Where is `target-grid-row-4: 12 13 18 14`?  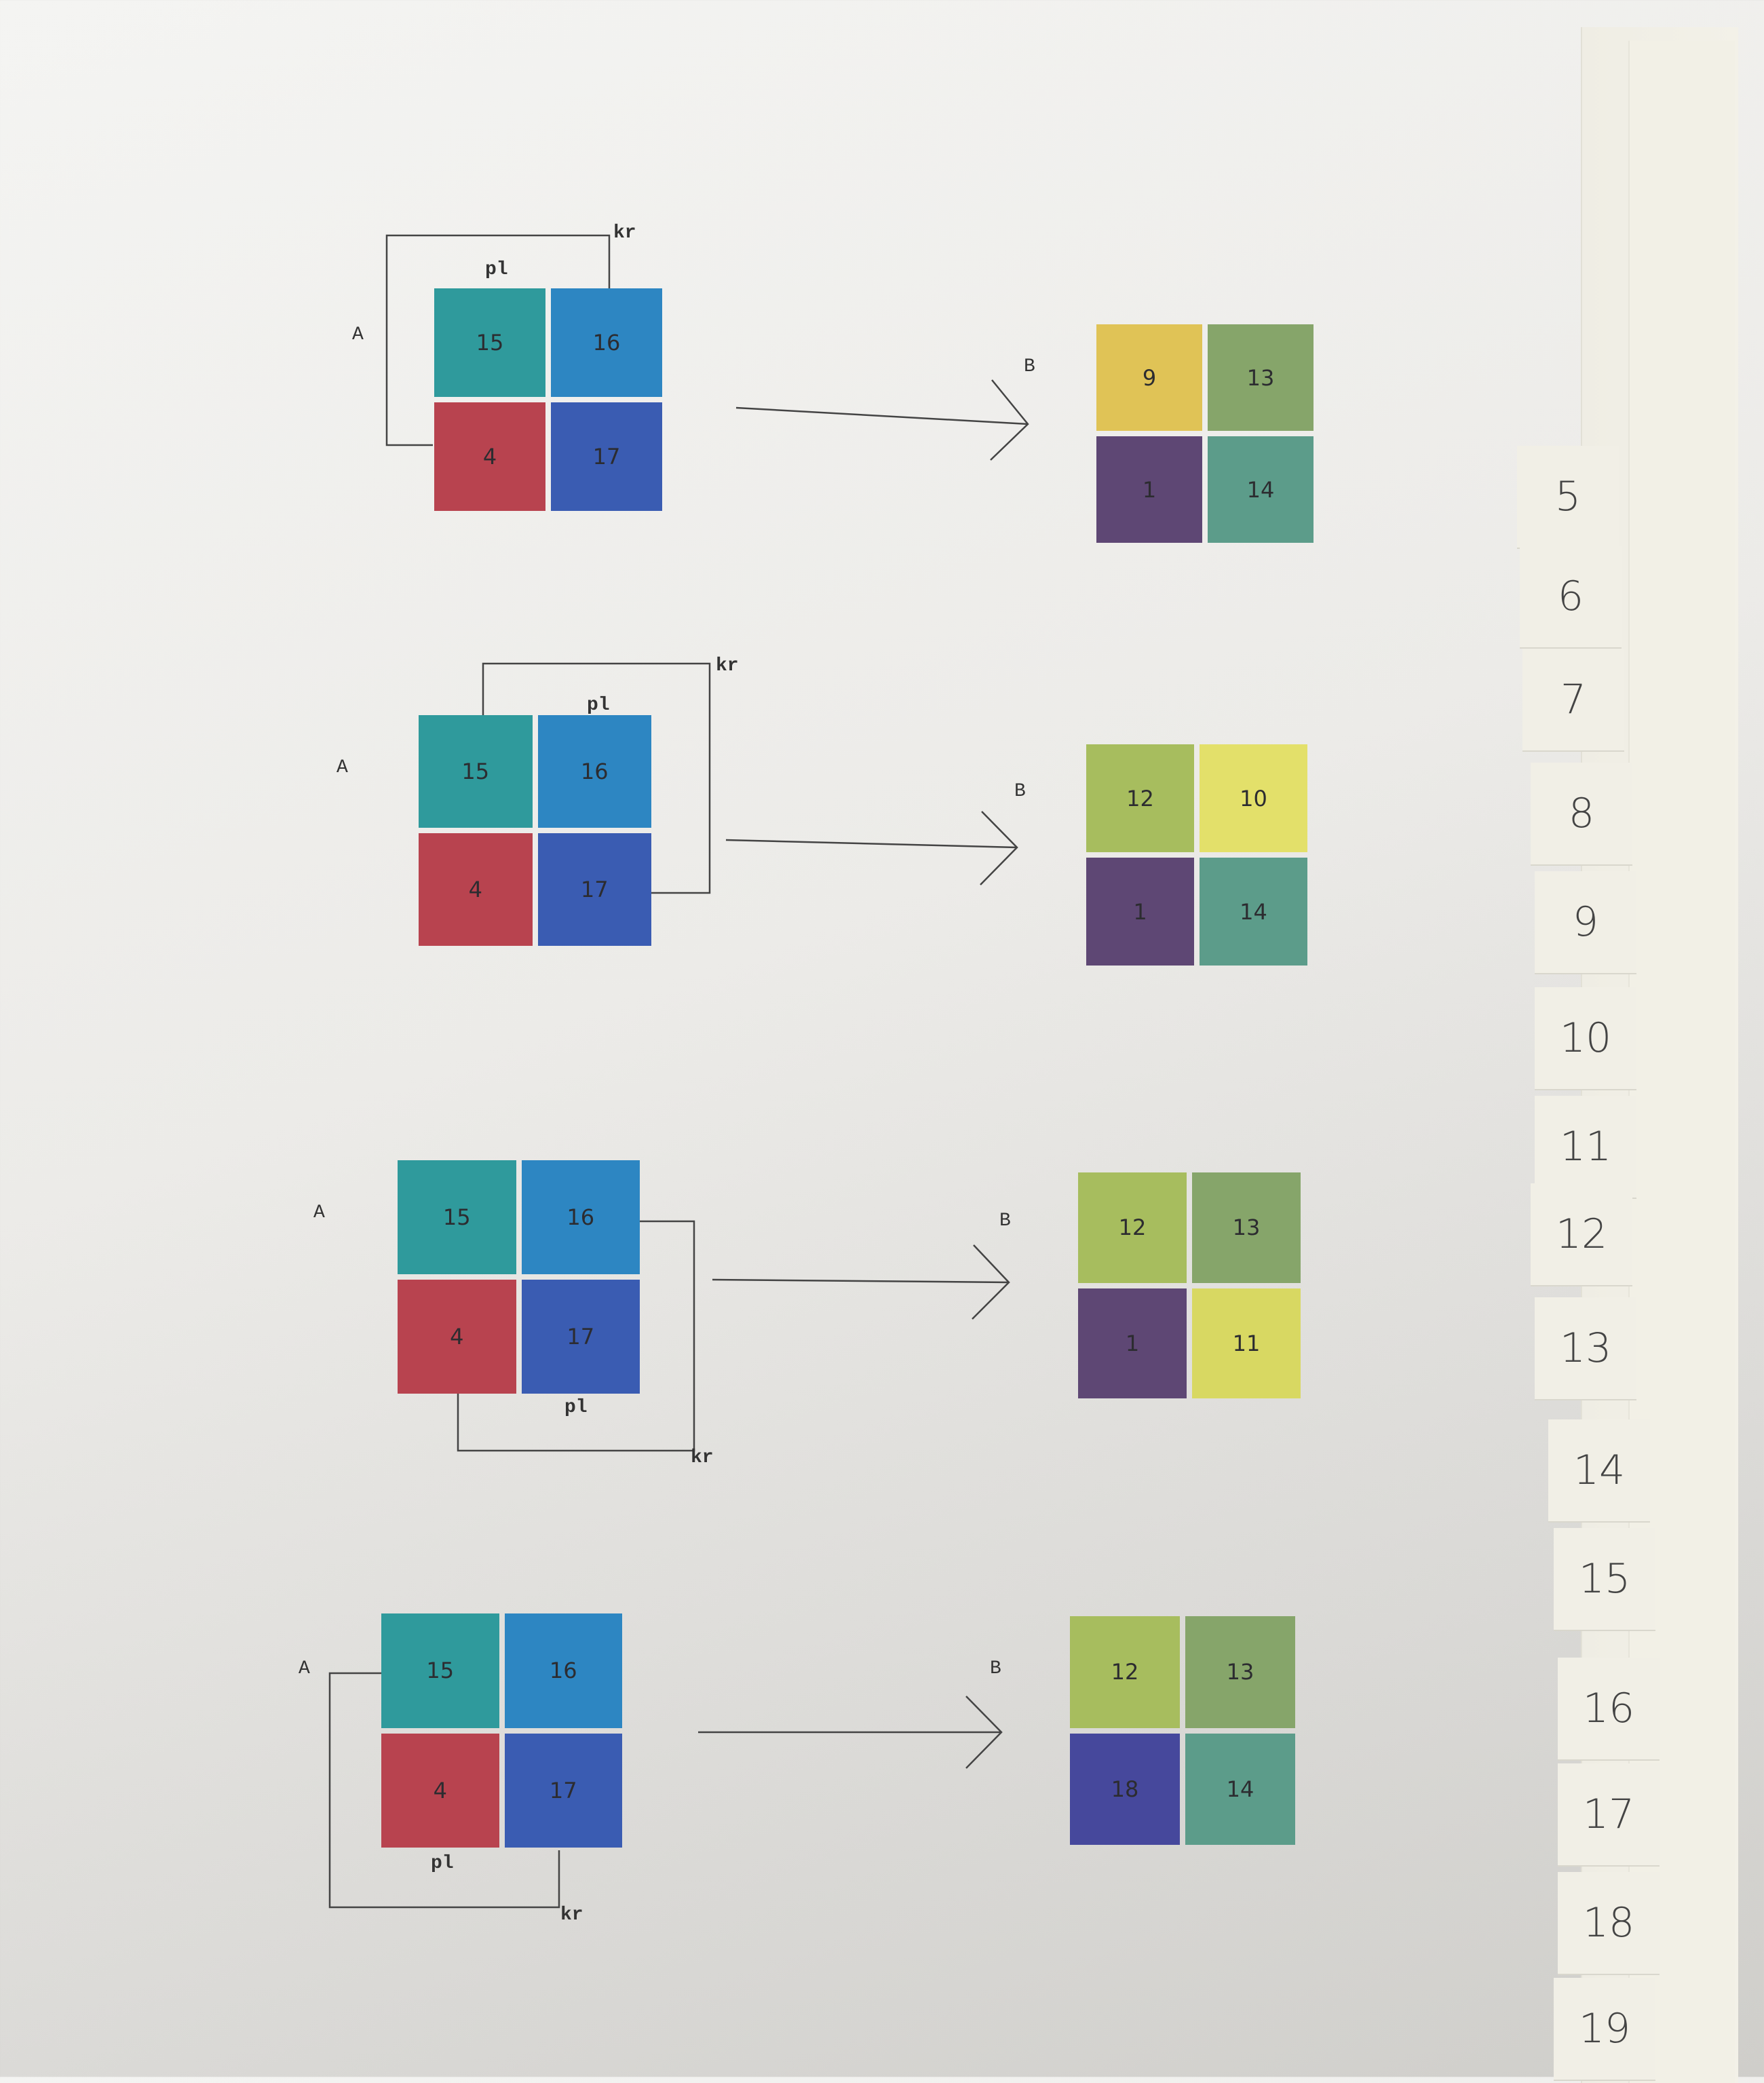 target-grid-row-4: 12 13 18 14 is located at coordinates (1182, 1731).